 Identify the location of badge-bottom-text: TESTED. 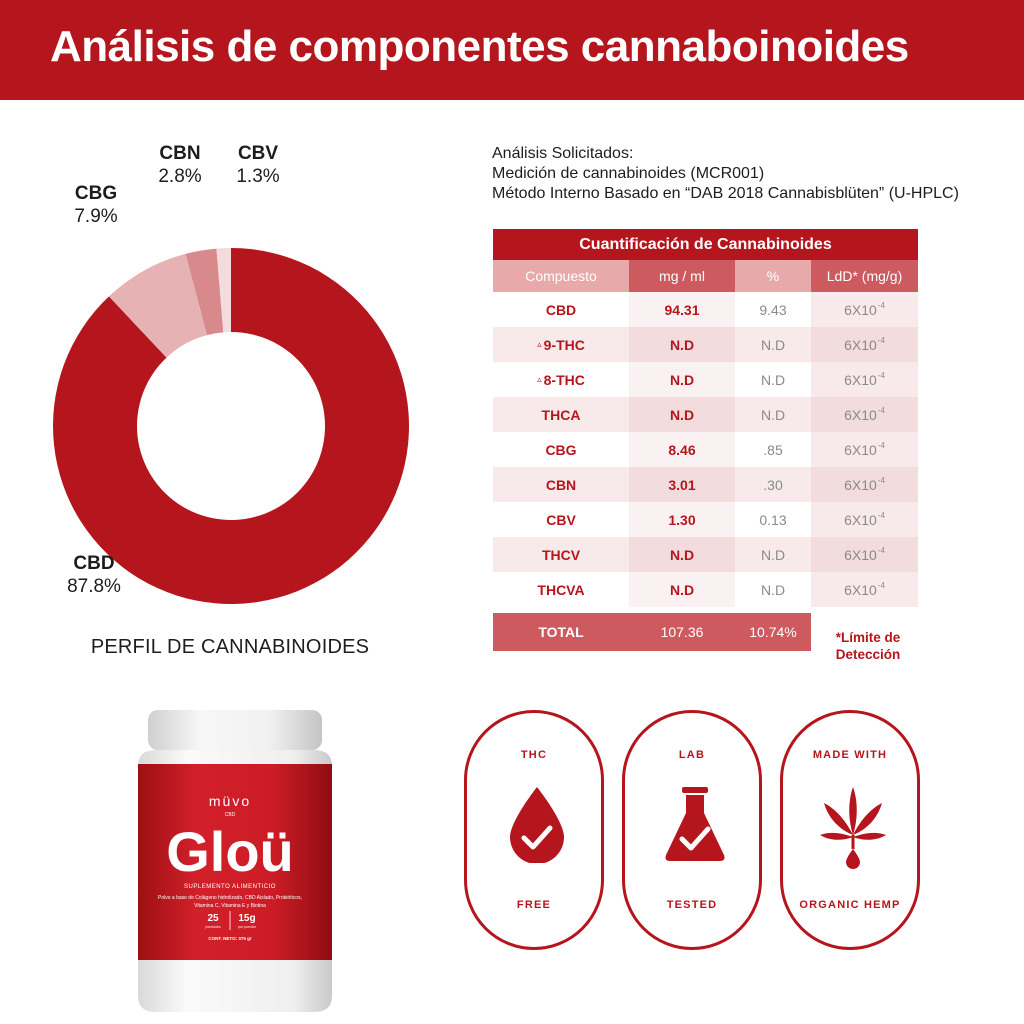
(692, 905).